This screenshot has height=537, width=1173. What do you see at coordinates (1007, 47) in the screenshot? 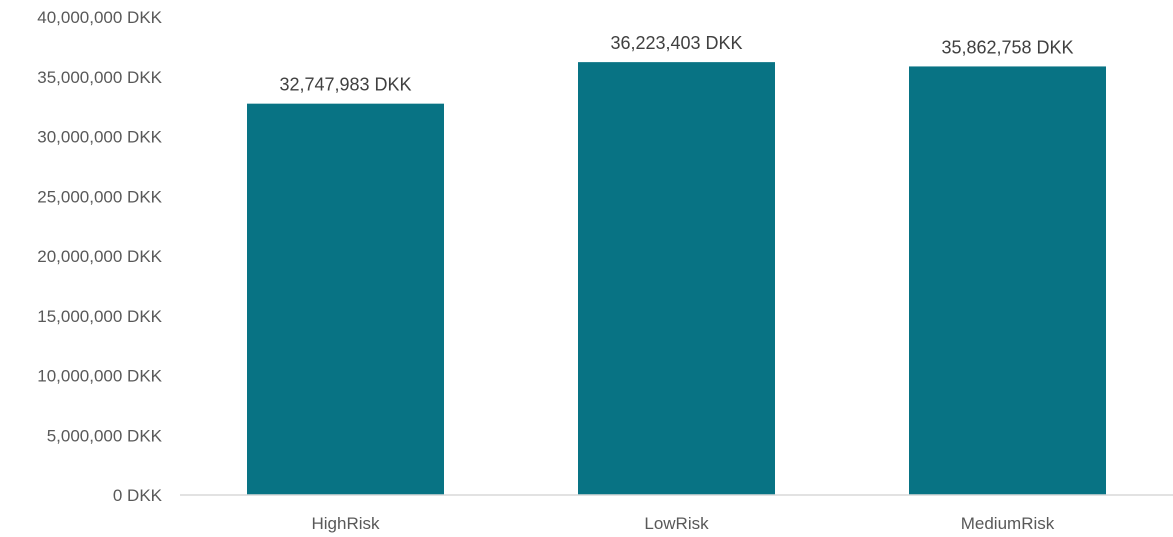
I see `data-label: 35,862,758 DKK` at bounding box center [1007, 47].